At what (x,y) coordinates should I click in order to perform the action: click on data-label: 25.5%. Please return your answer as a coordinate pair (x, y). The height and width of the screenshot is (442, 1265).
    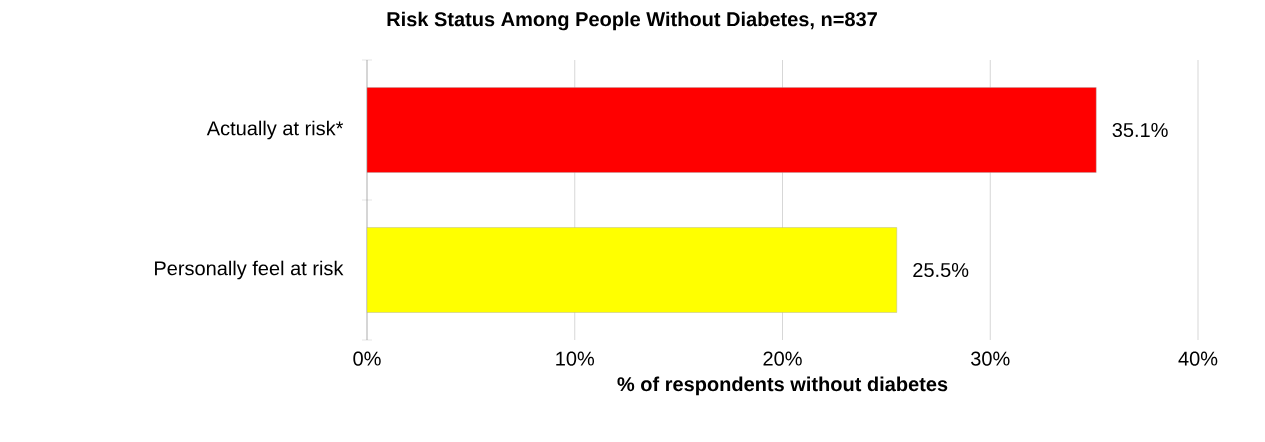
    Looking at the image, I should click on (941, 270).